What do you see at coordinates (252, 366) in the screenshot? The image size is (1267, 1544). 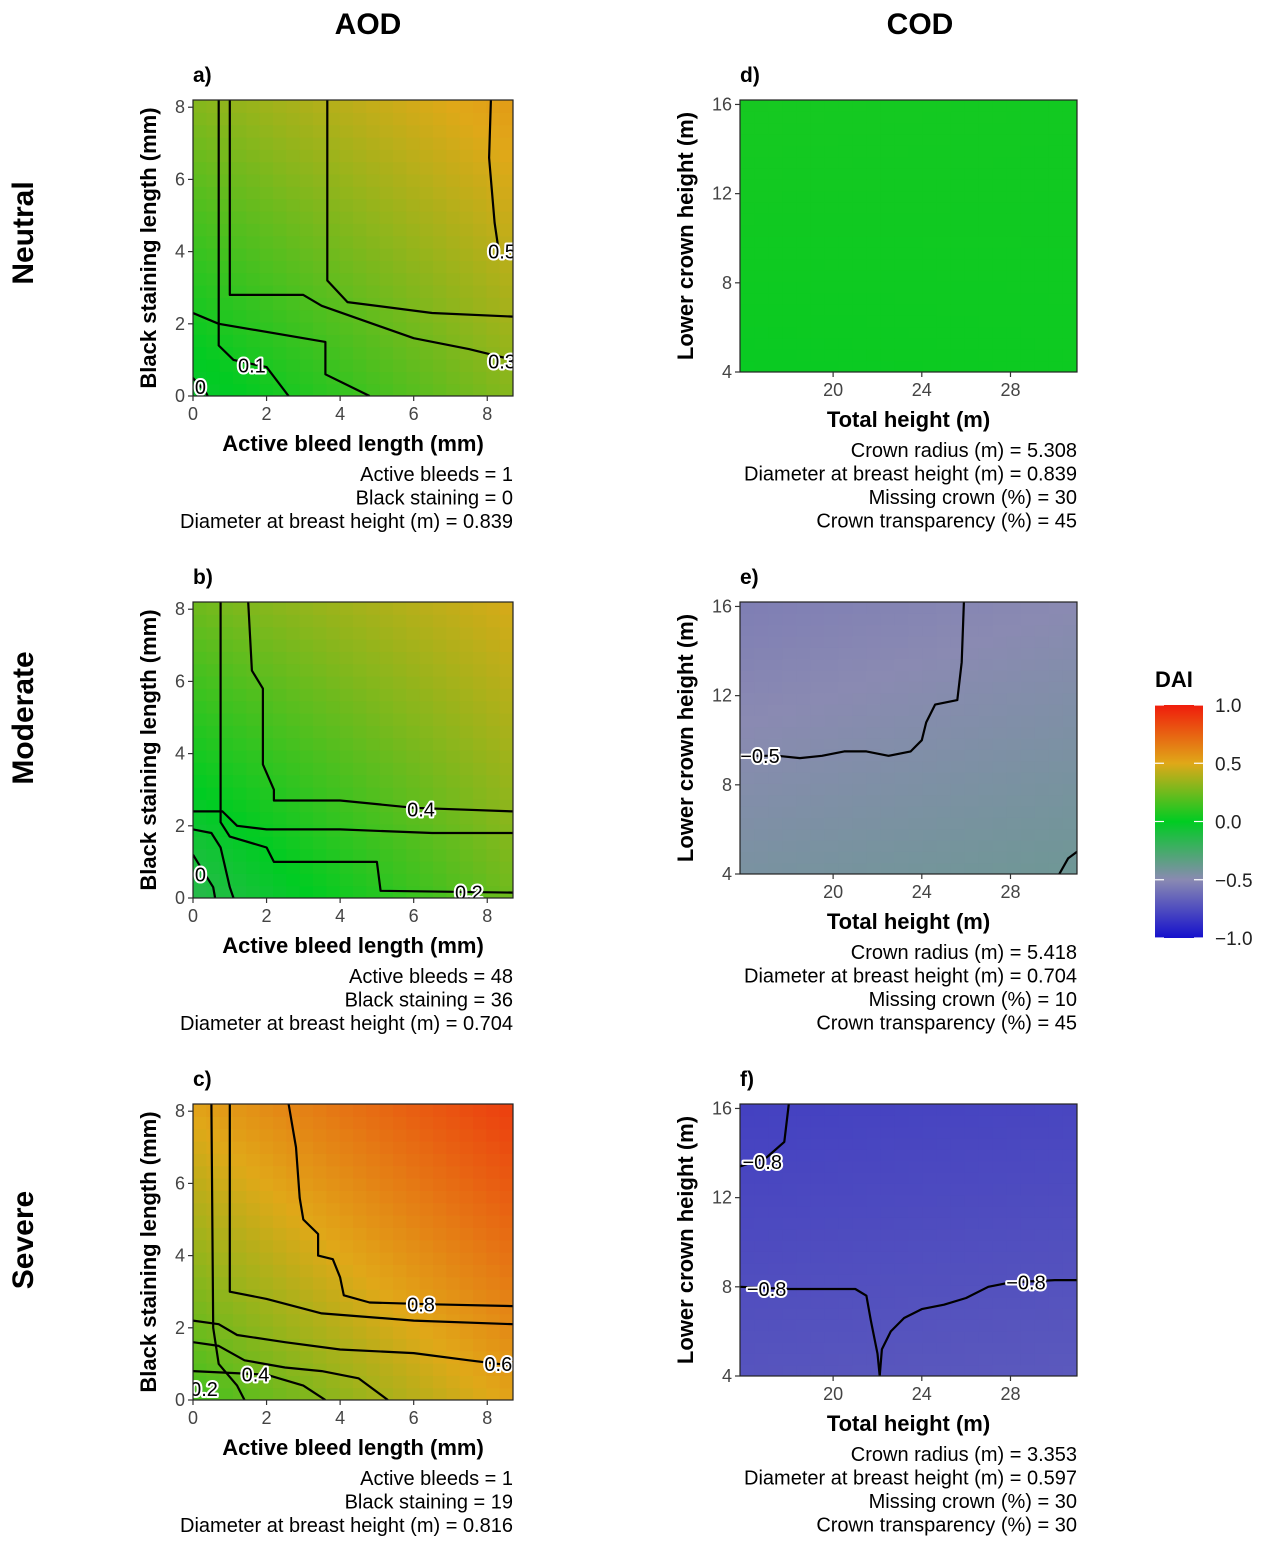 I see `contour-label: 0.1` at bounding box center [252, 366].